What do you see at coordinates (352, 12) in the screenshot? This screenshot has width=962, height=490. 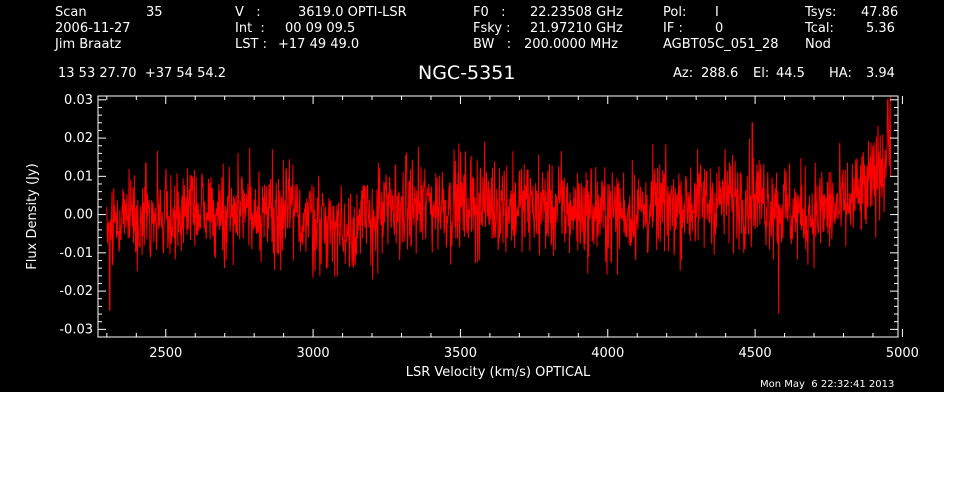 I see `v-value: 3619.0 OPTI-LSR` at bounding box center [352, 12].